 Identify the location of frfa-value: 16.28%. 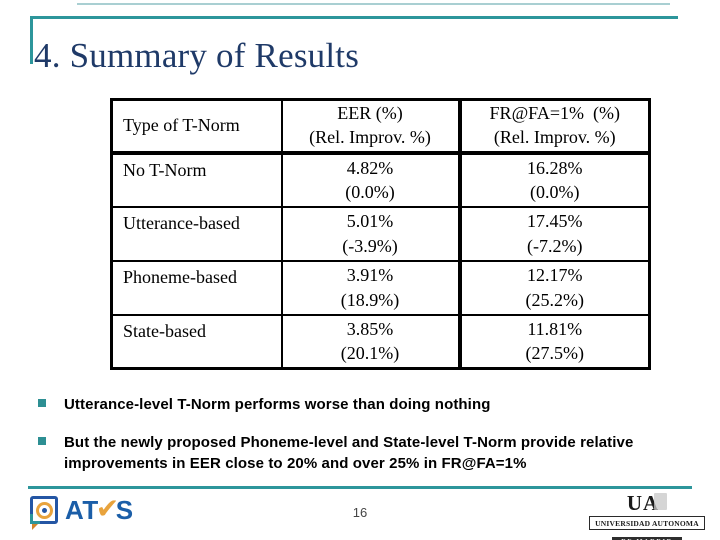
(555, 167).